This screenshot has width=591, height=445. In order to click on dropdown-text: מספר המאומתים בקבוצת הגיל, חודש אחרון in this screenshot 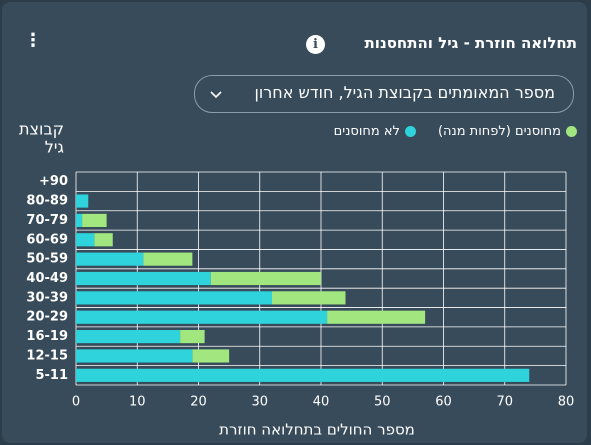, I will do `click(404, 92)`.